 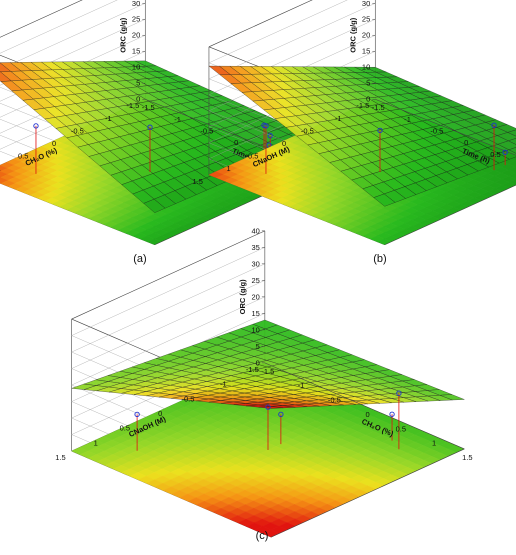 I want to click on panel-caption: (a), so click(x=139, y=259).